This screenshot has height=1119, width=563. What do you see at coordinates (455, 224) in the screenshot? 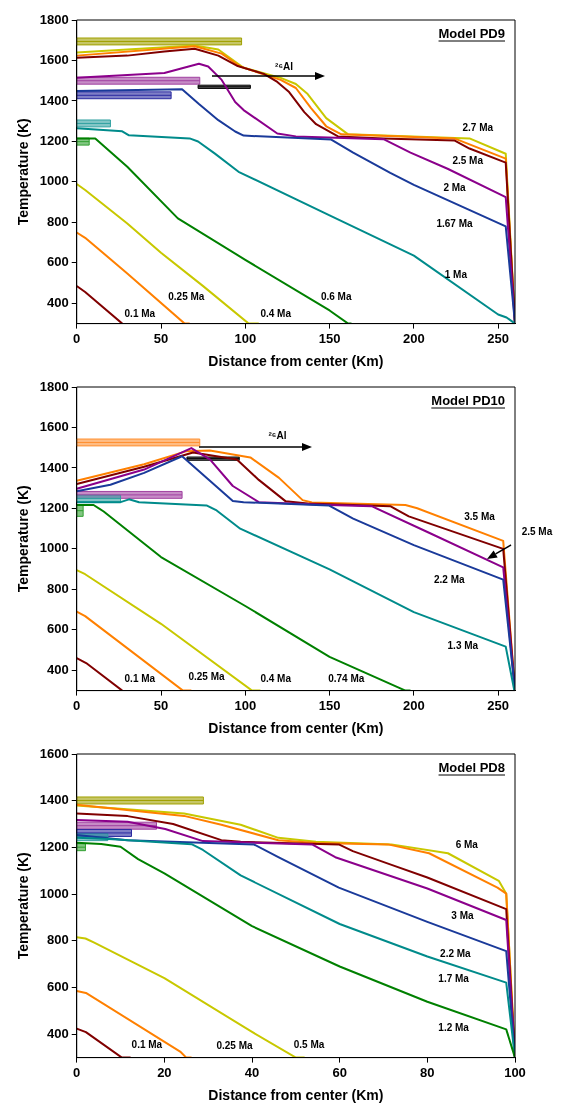
I see `annotation: 1.67 Ma` at bounding box center [455, 224].